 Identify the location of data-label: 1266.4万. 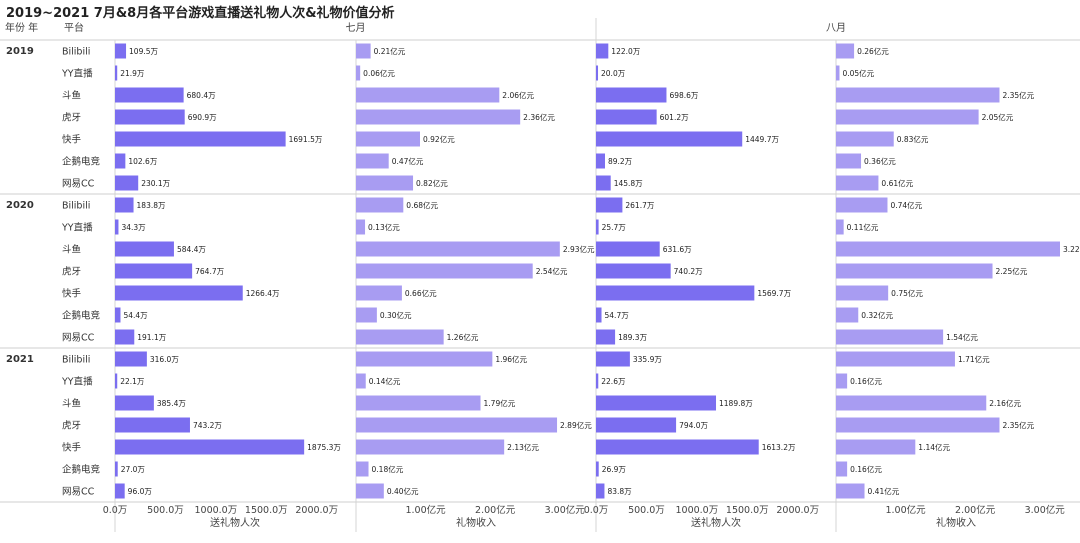
(263, 293).